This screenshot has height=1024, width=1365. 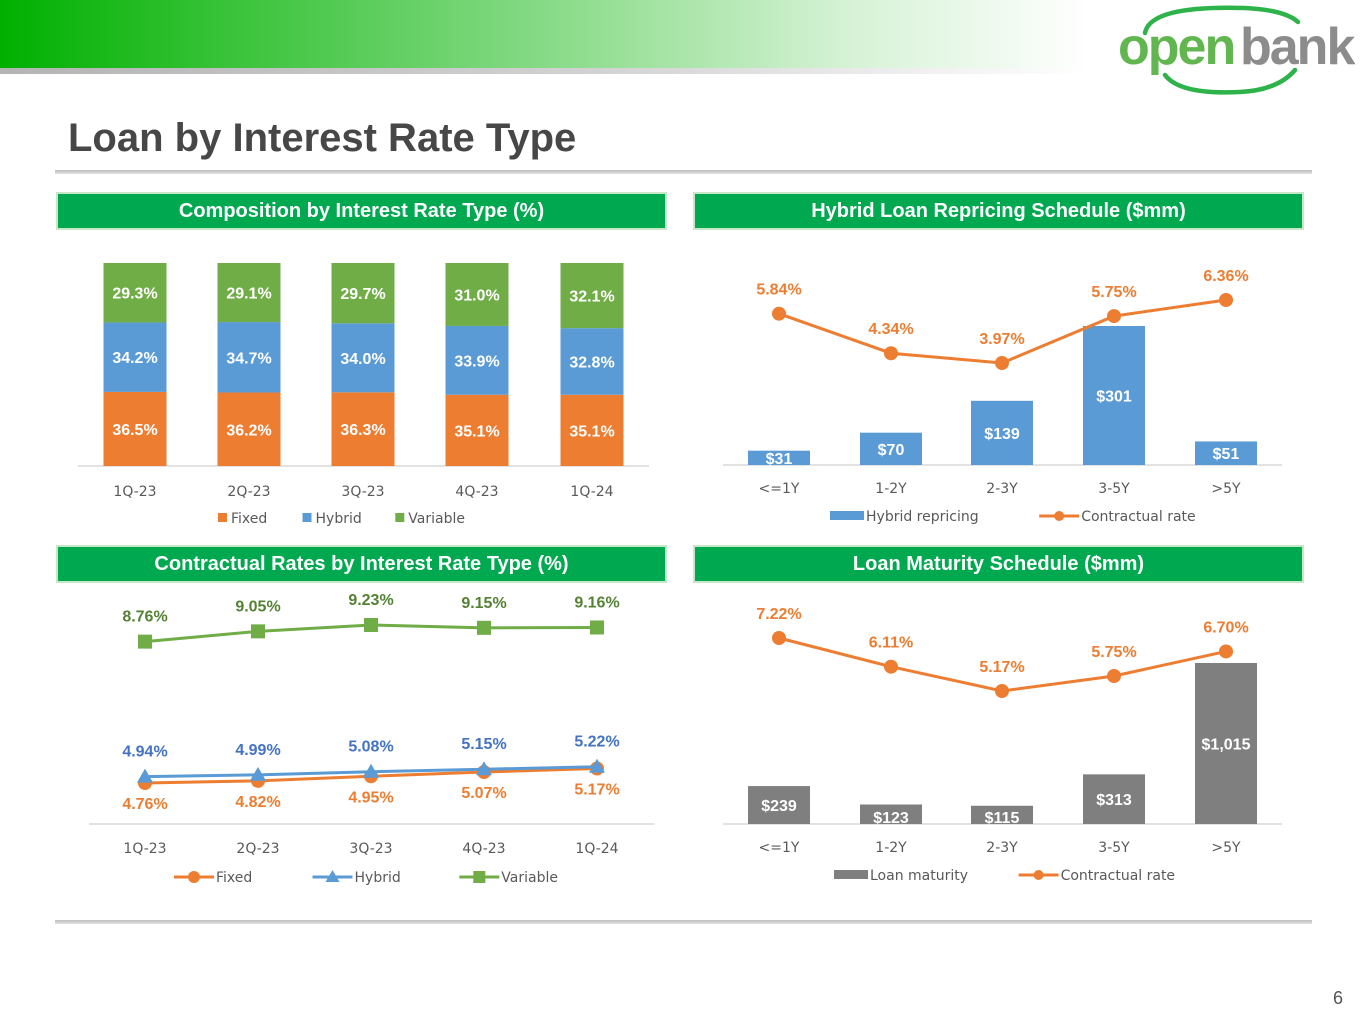 What do you see at coordinates (596, 790) in the screenshot?
I see `data-label-fixed-1q-24: 5.17%` at bounding box center [596, 790].